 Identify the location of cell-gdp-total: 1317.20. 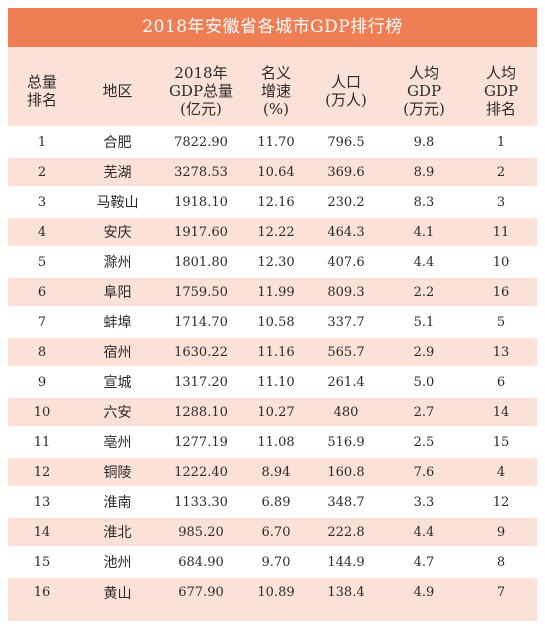
(201, 381).